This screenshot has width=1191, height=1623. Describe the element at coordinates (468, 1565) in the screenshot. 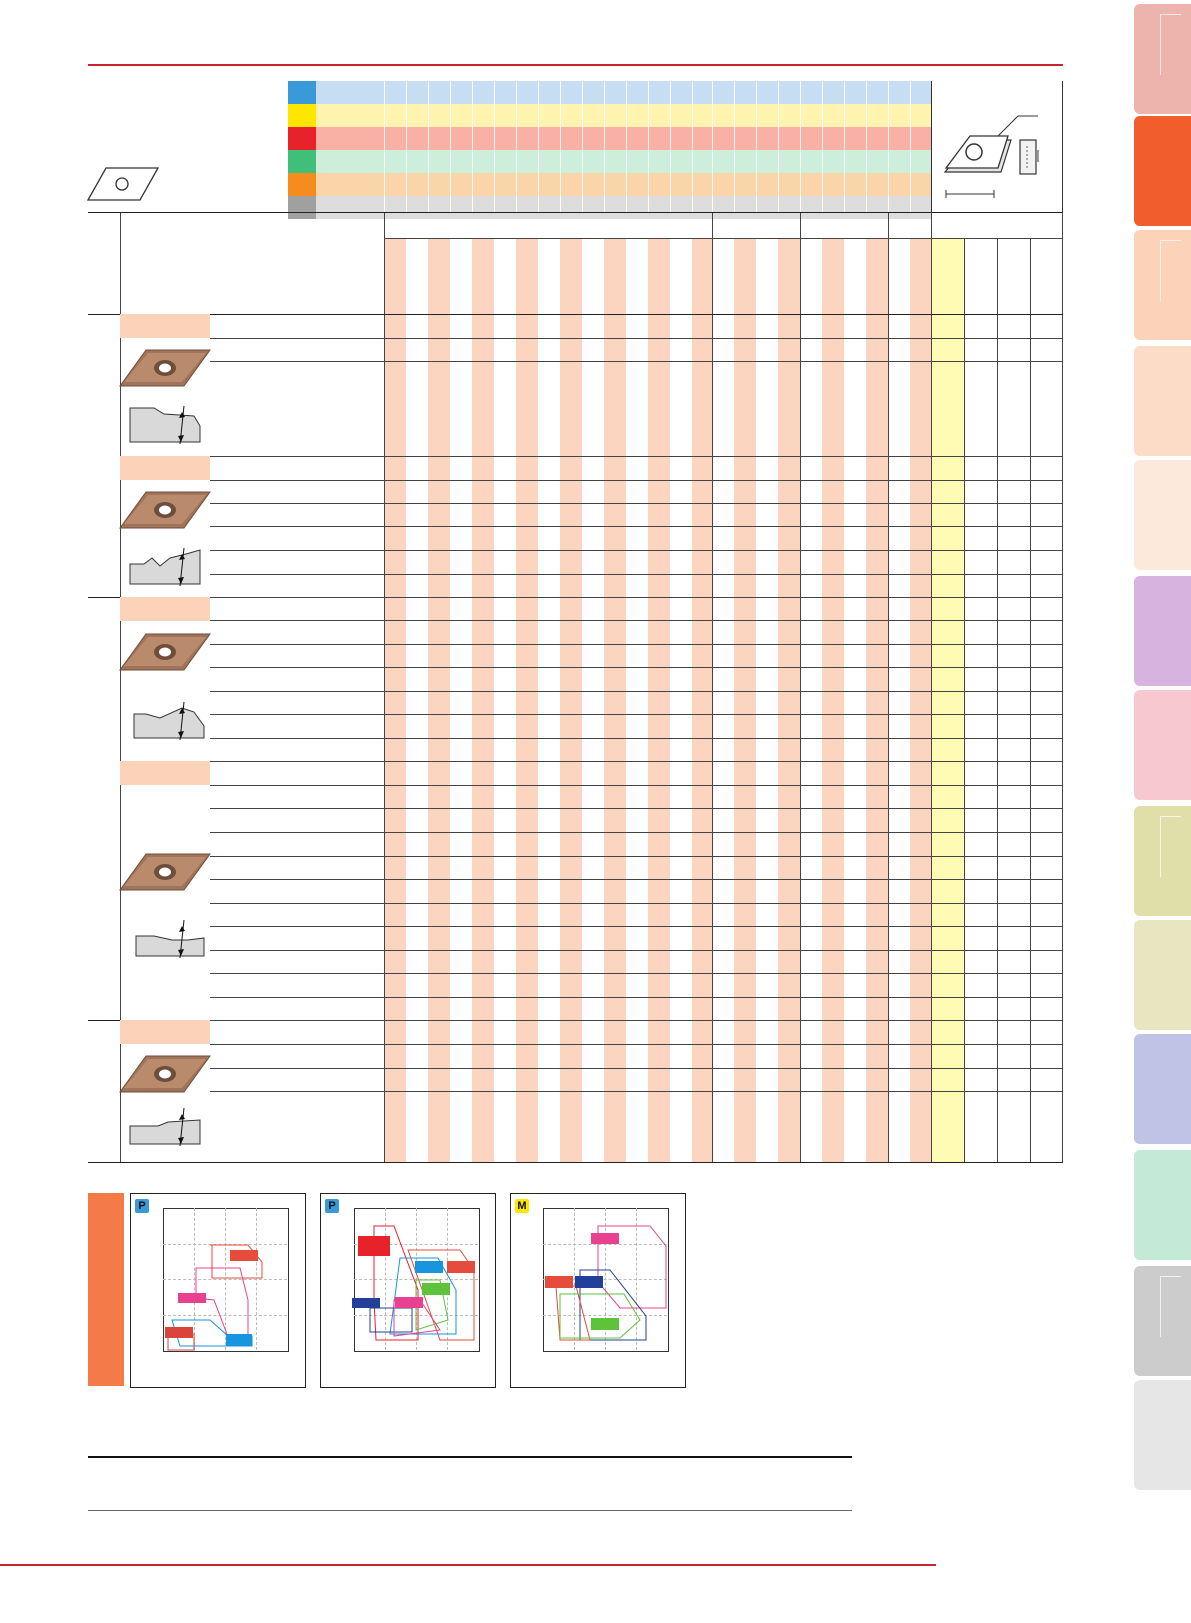

I see `bottom-rule` at that location.